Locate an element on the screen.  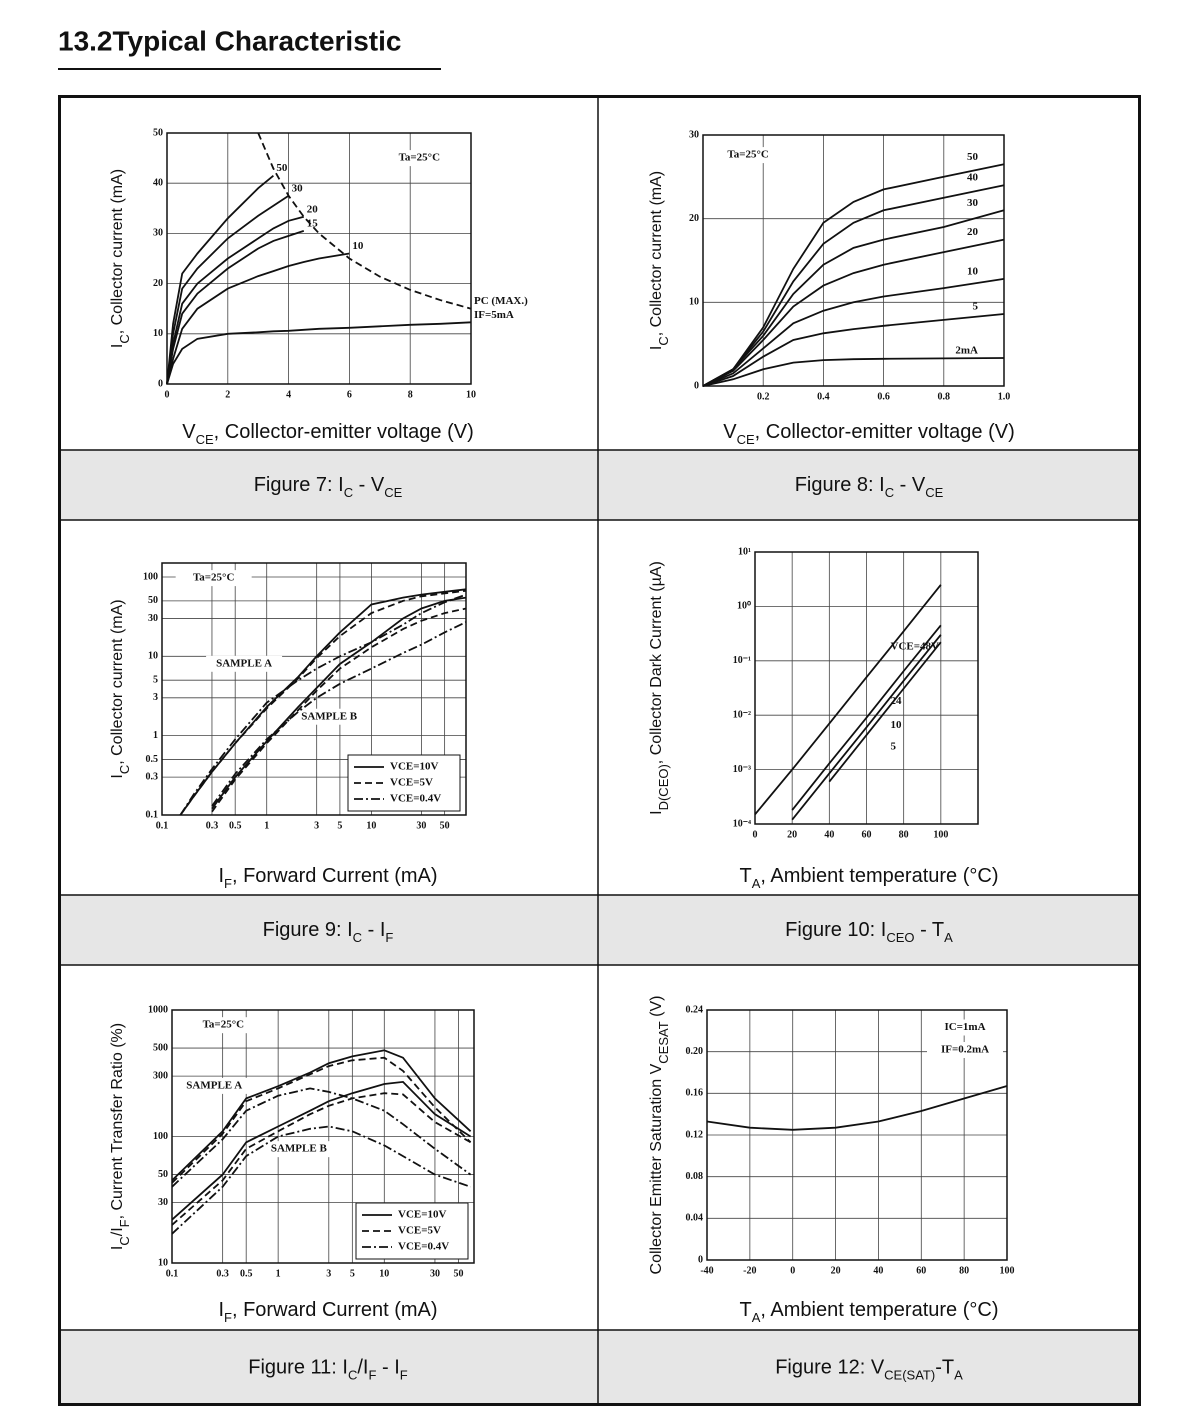
annotation: SAMPLE A is located at coordinates (214, 1085).